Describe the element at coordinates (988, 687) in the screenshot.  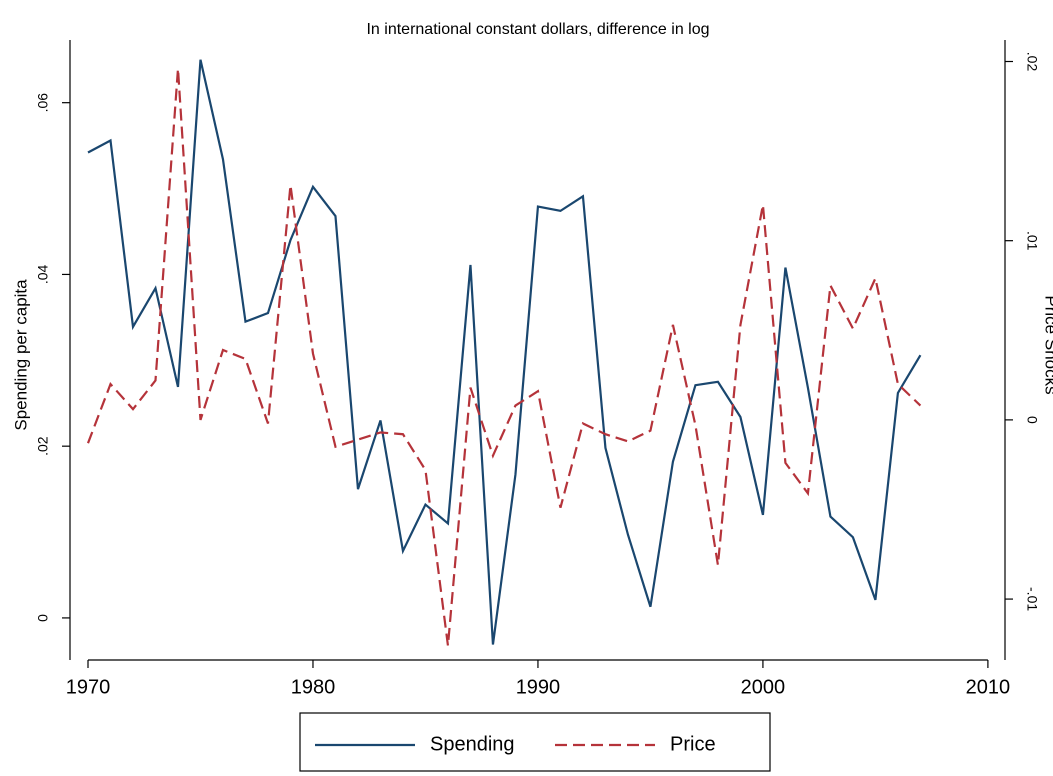
I see `x-tick-label: 2010` at that location.